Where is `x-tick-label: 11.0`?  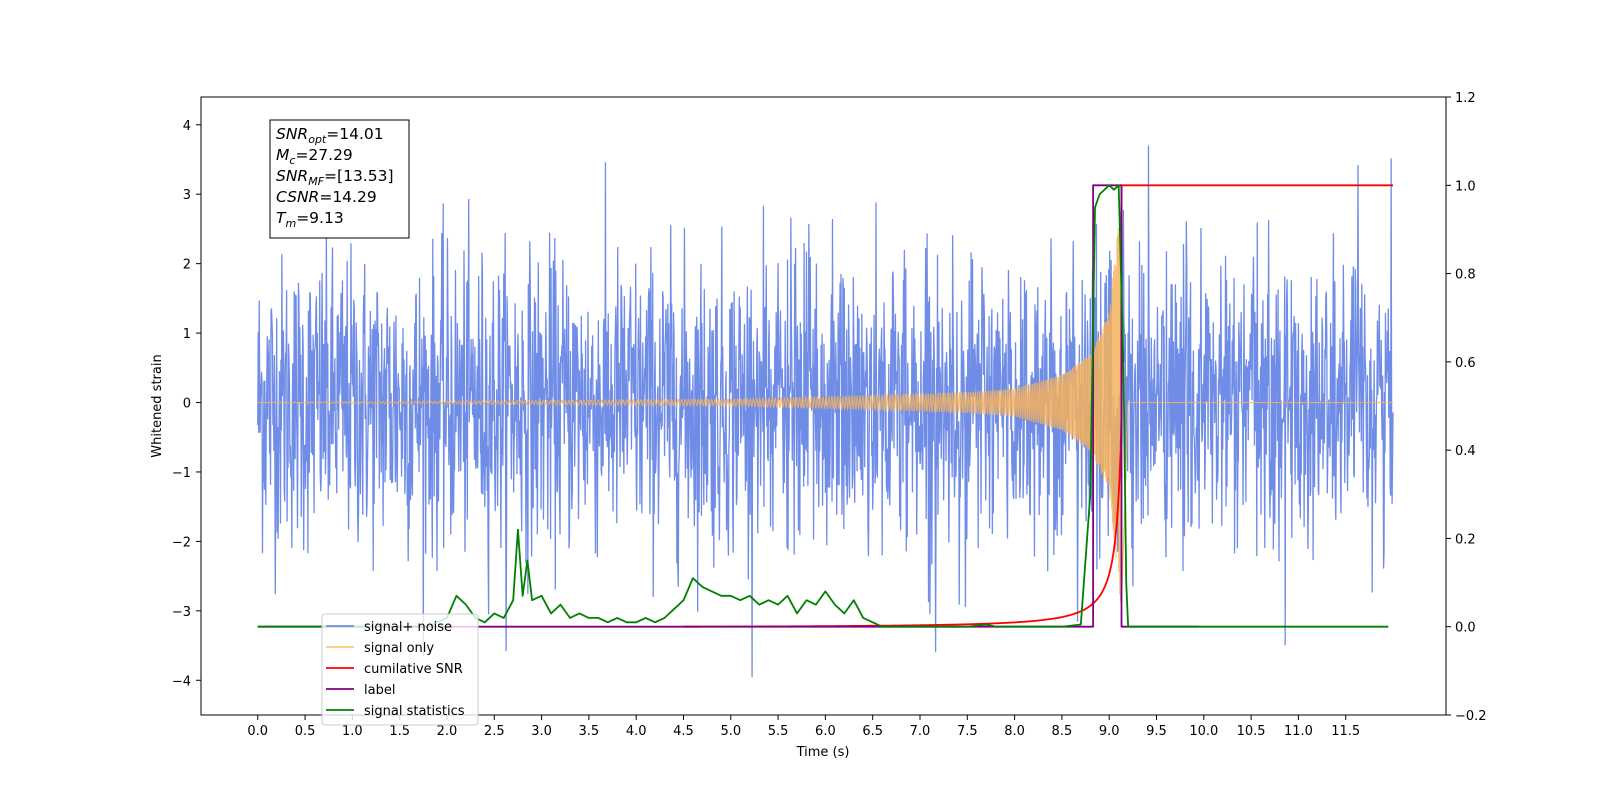 x-tick-label: 11.0 is located at coordinates (1298, 731).